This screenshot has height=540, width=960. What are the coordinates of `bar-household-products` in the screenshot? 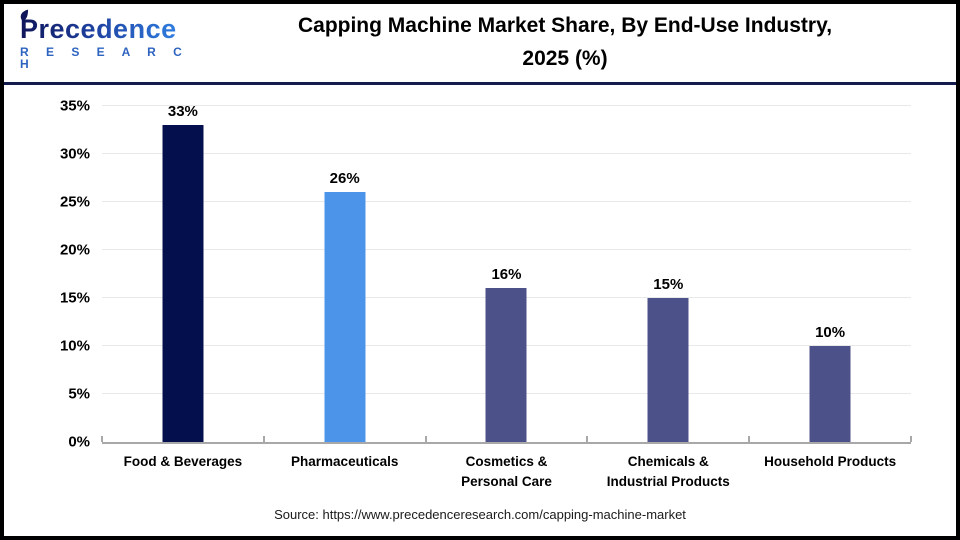 It's located at (830, 394).